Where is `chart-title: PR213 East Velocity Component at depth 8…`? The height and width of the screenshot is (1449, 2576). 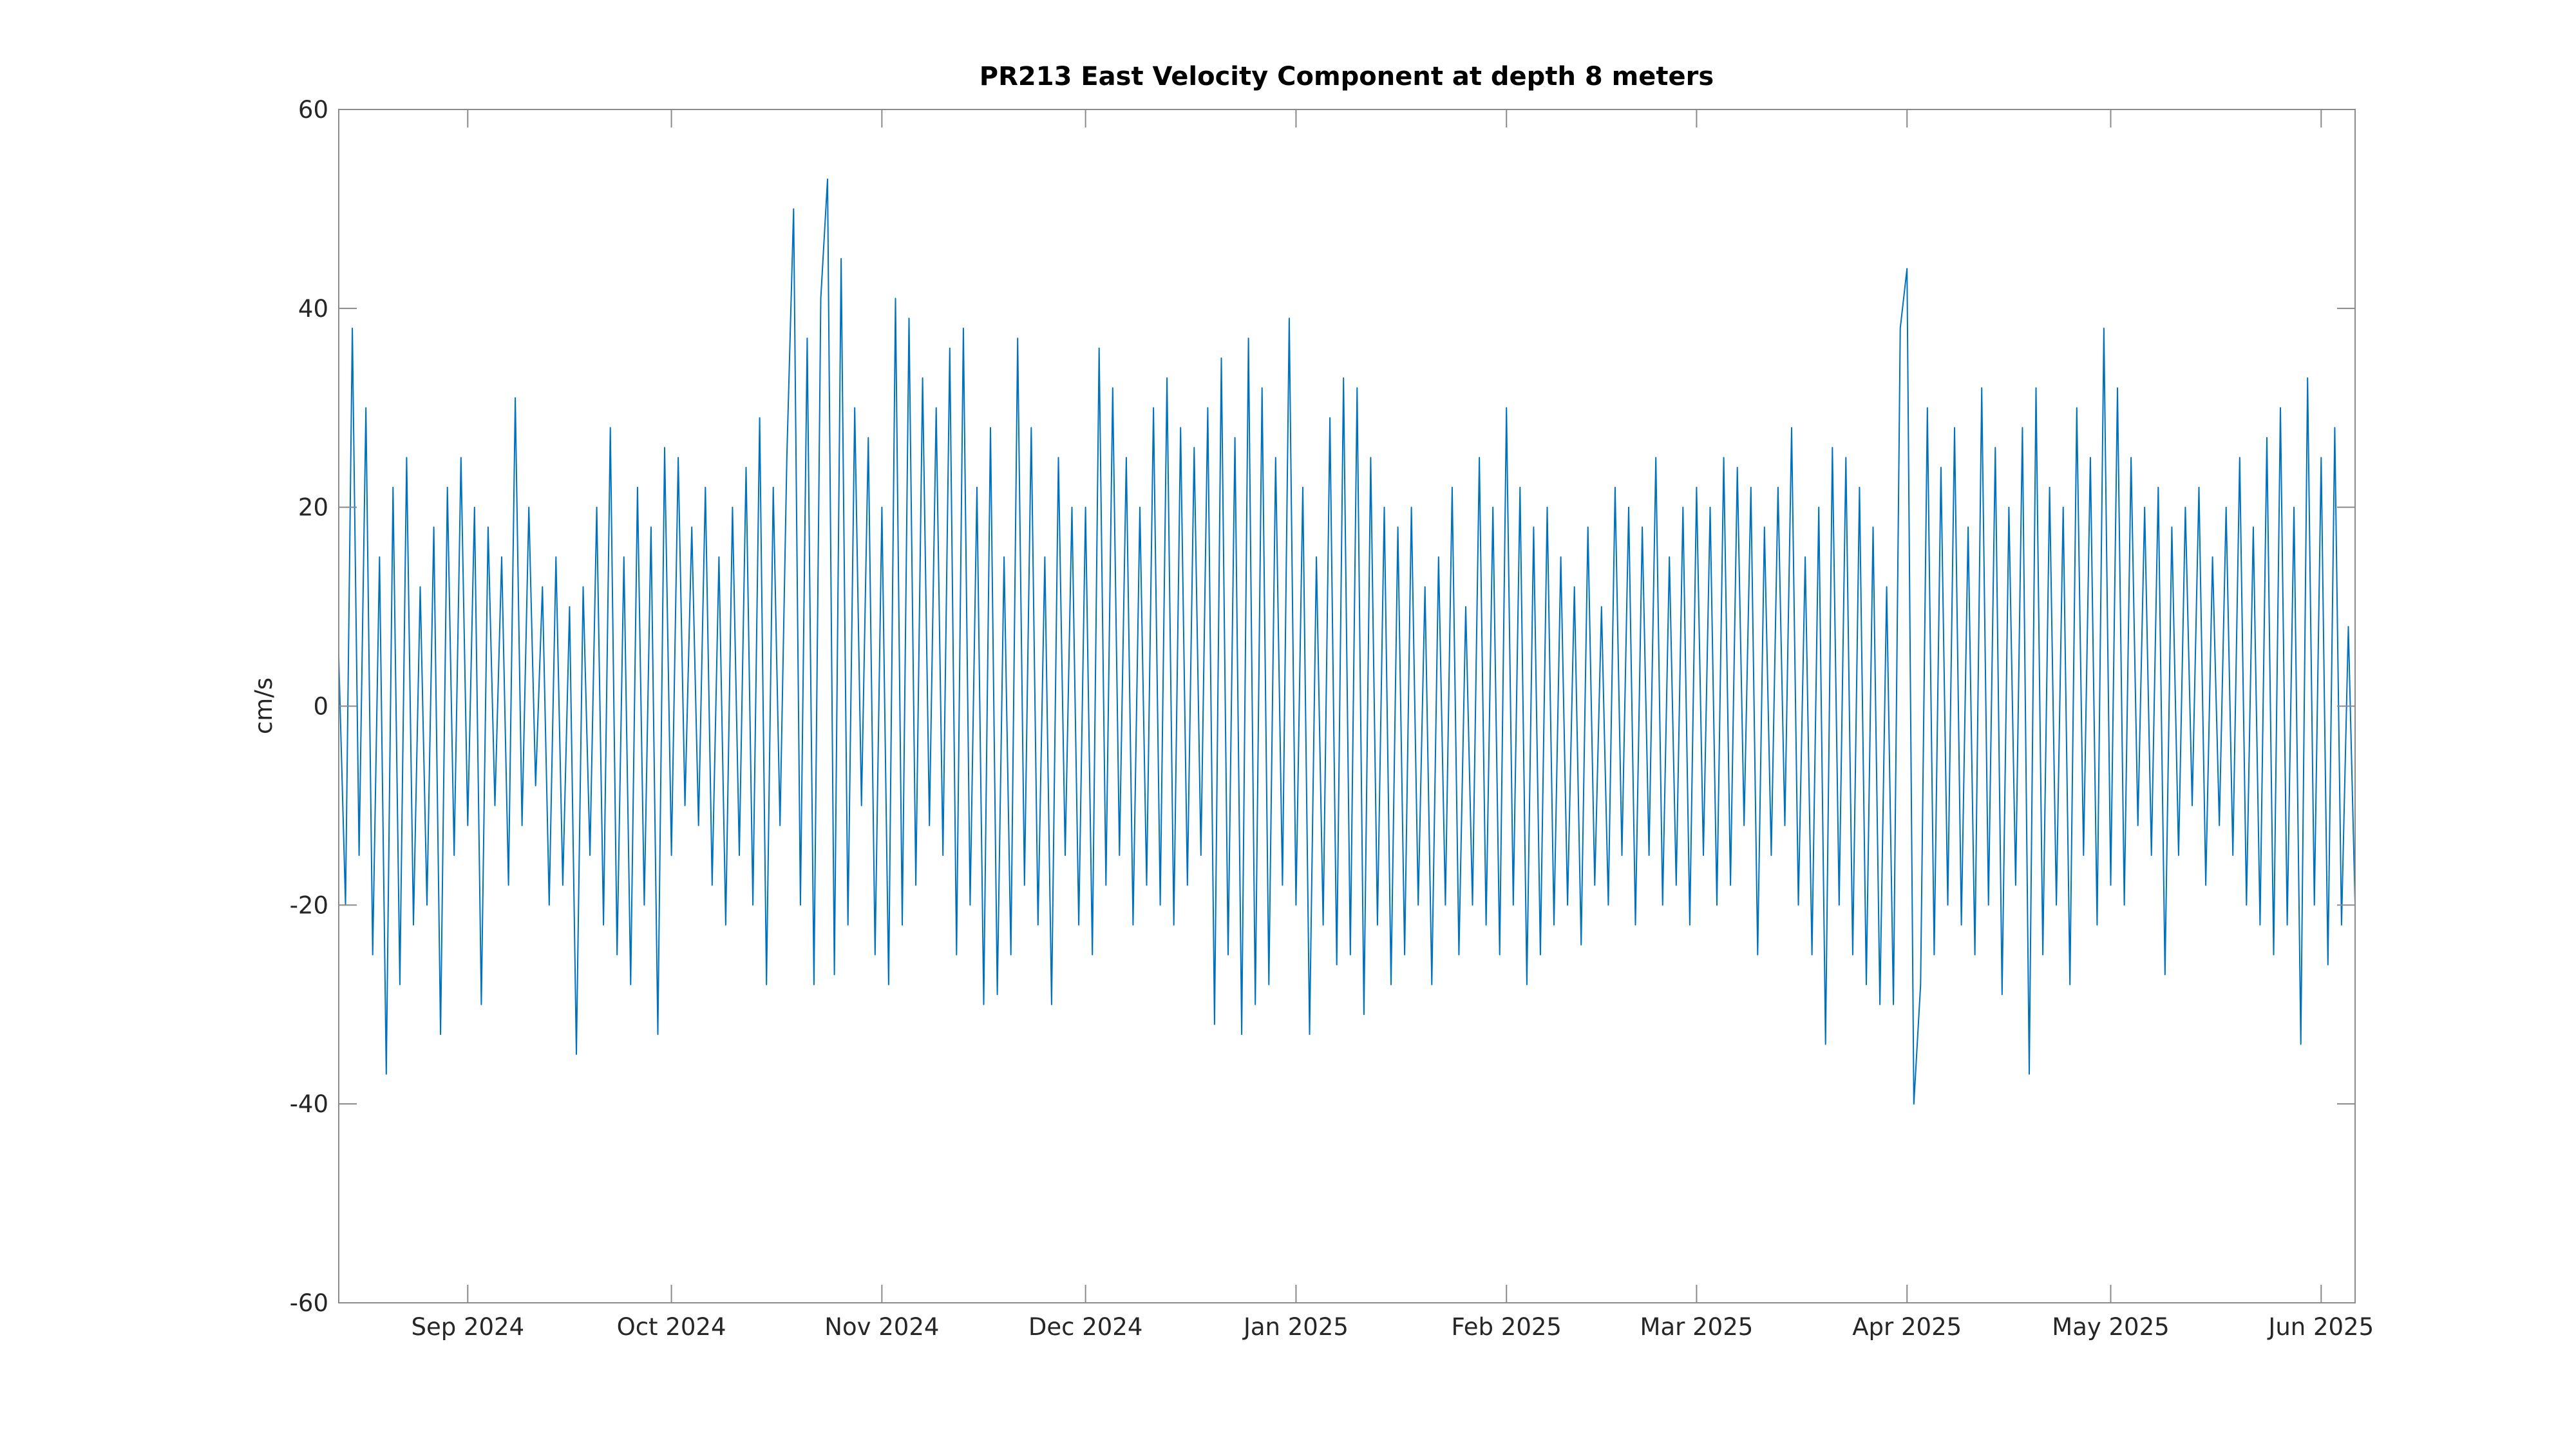
chart-title: PR213 East Velocity Component at depth 8… is located at coordinates (1347, 76).